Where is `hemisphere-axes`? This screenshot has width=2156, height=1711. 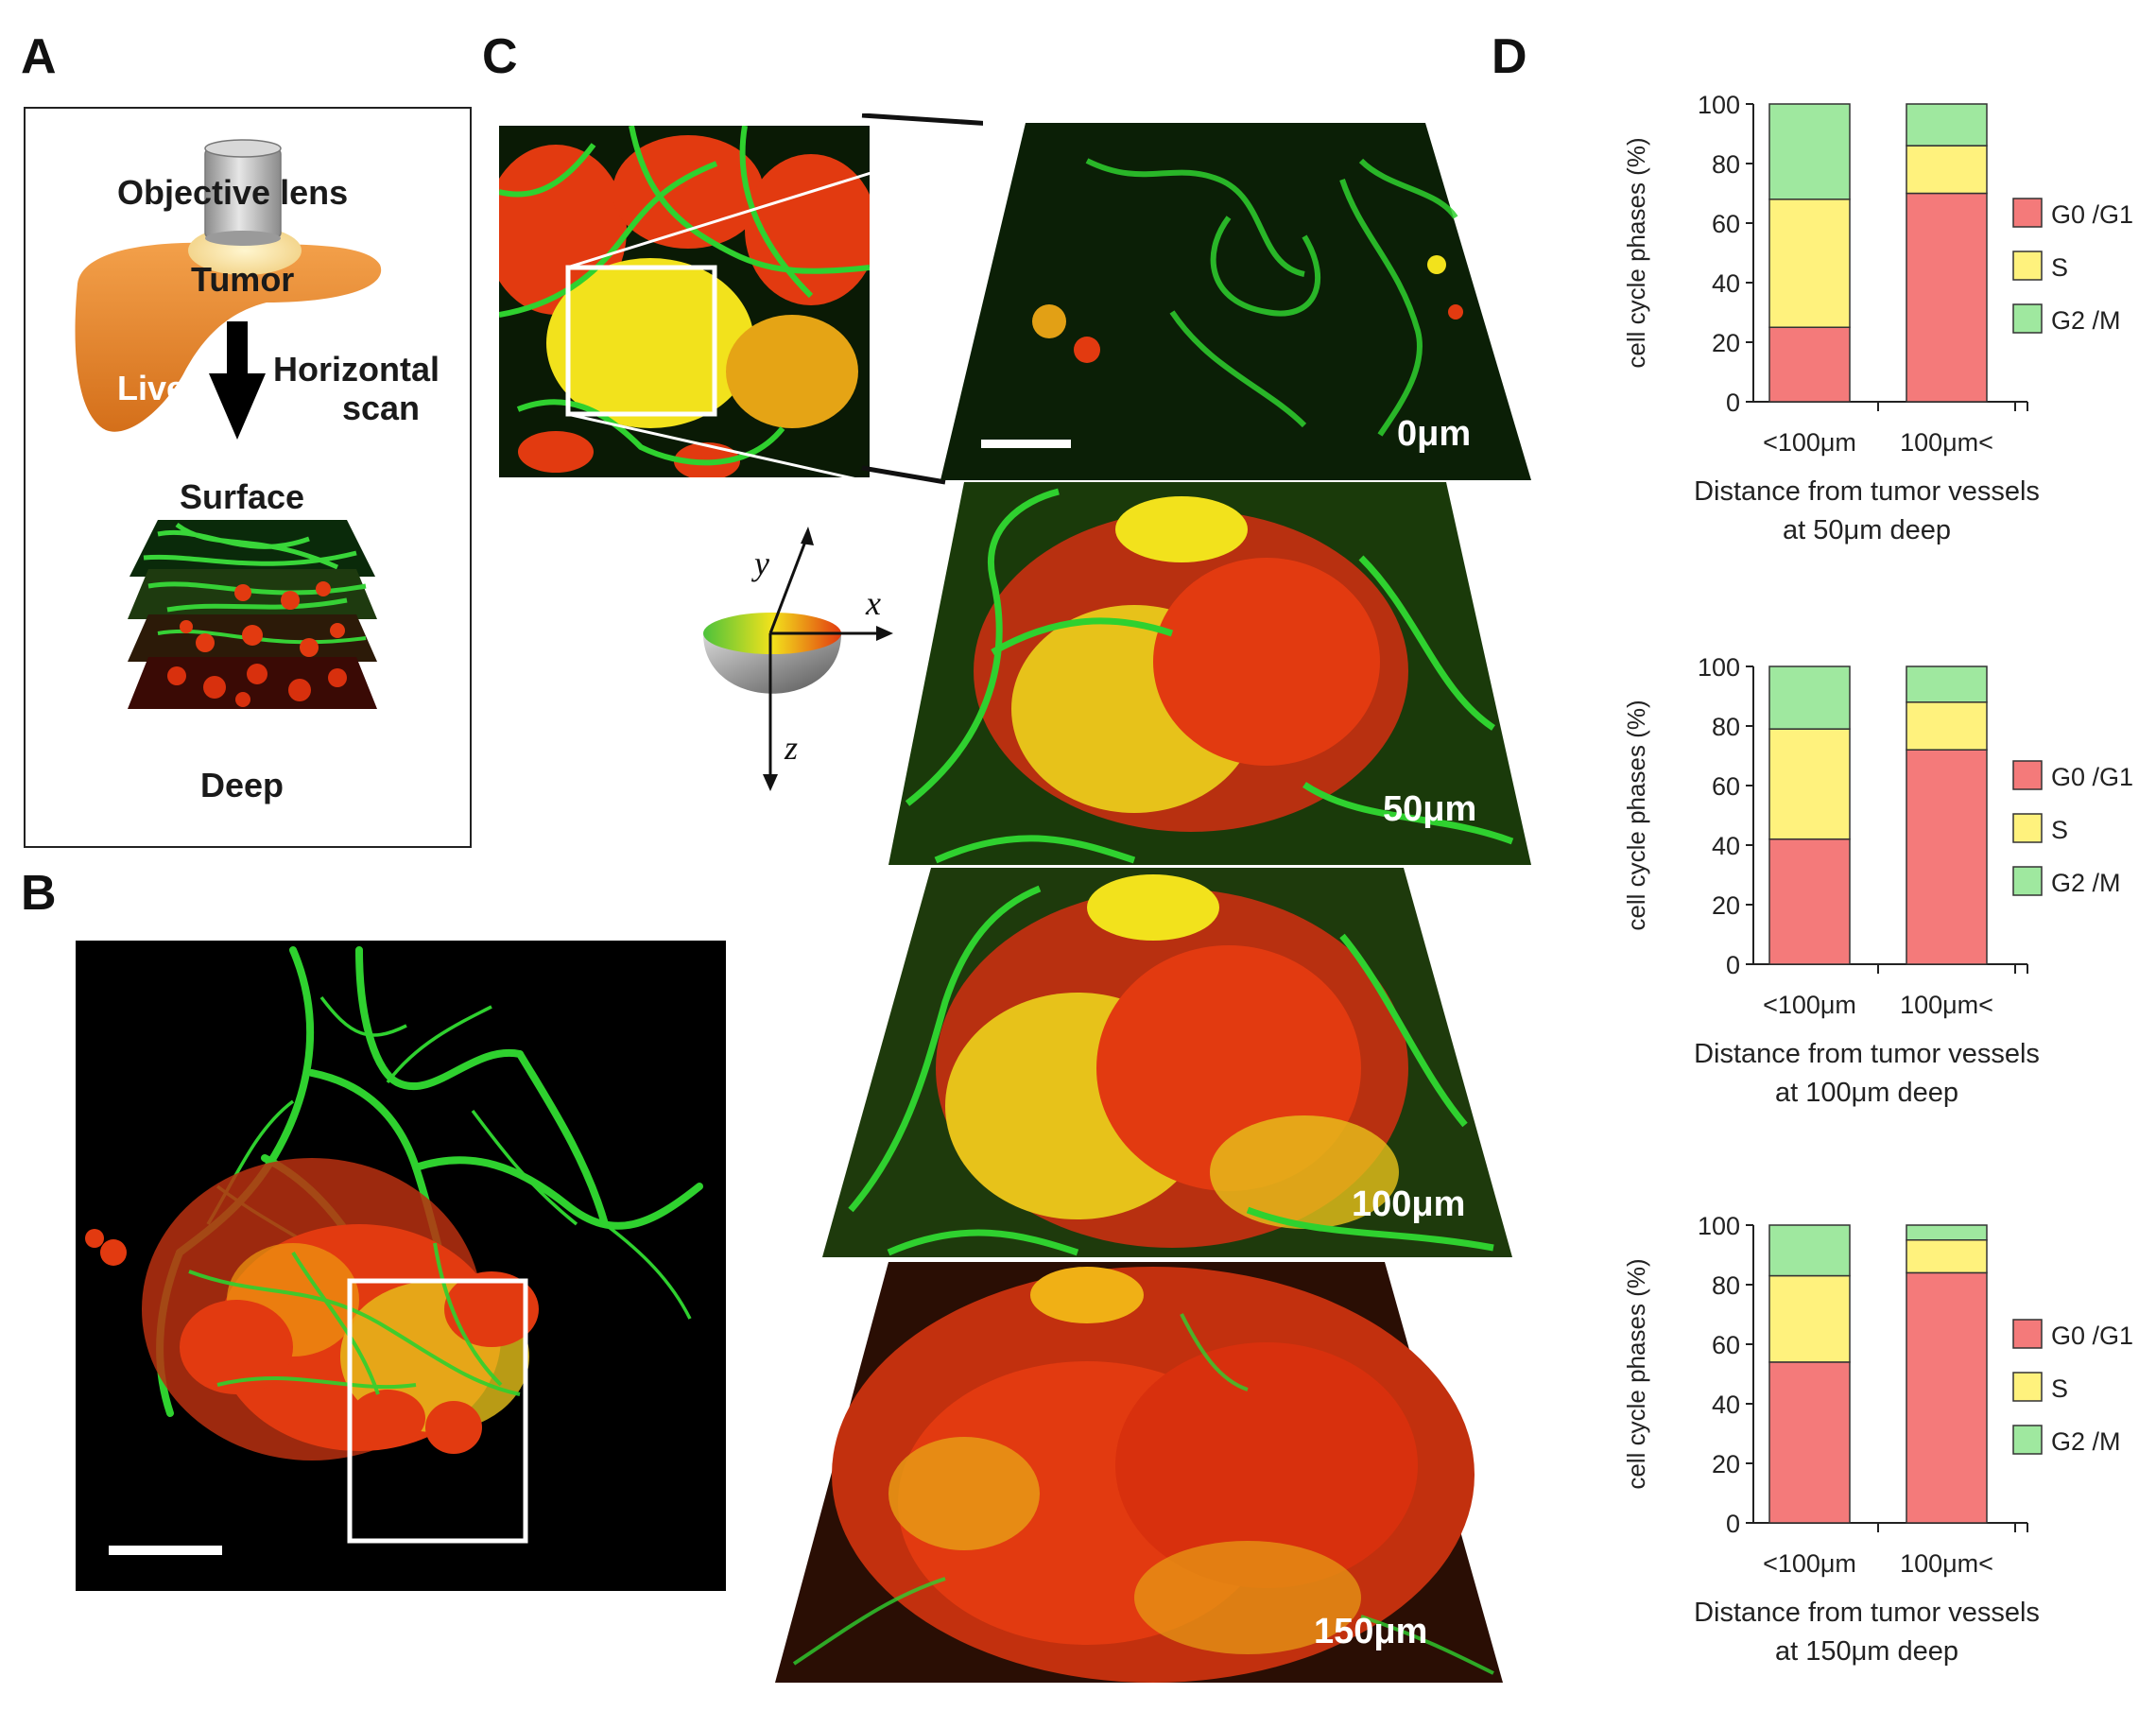 hemisphere-axes is located at coordinates (798, 659).